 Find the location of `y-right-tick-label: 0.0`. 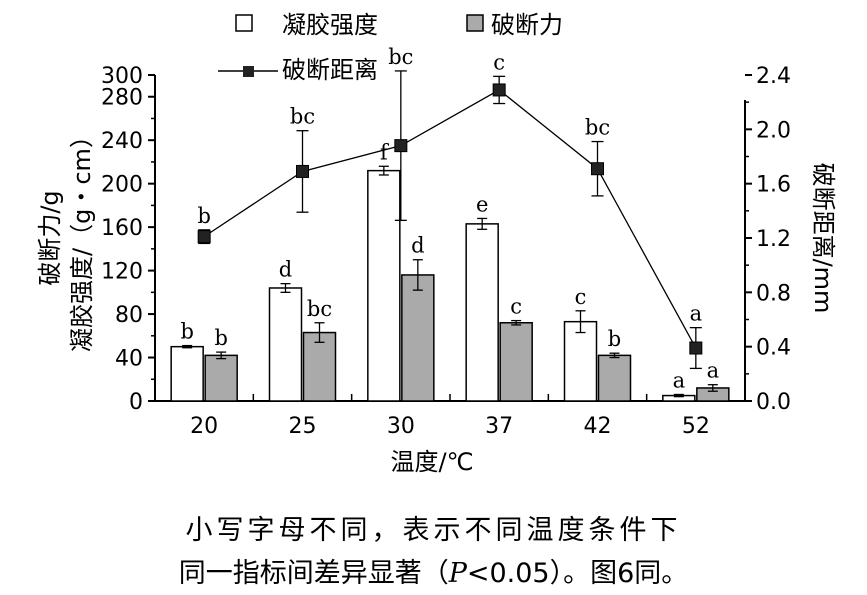

y-right-tick-label: 0.0 is located at coordinates (773, 402).